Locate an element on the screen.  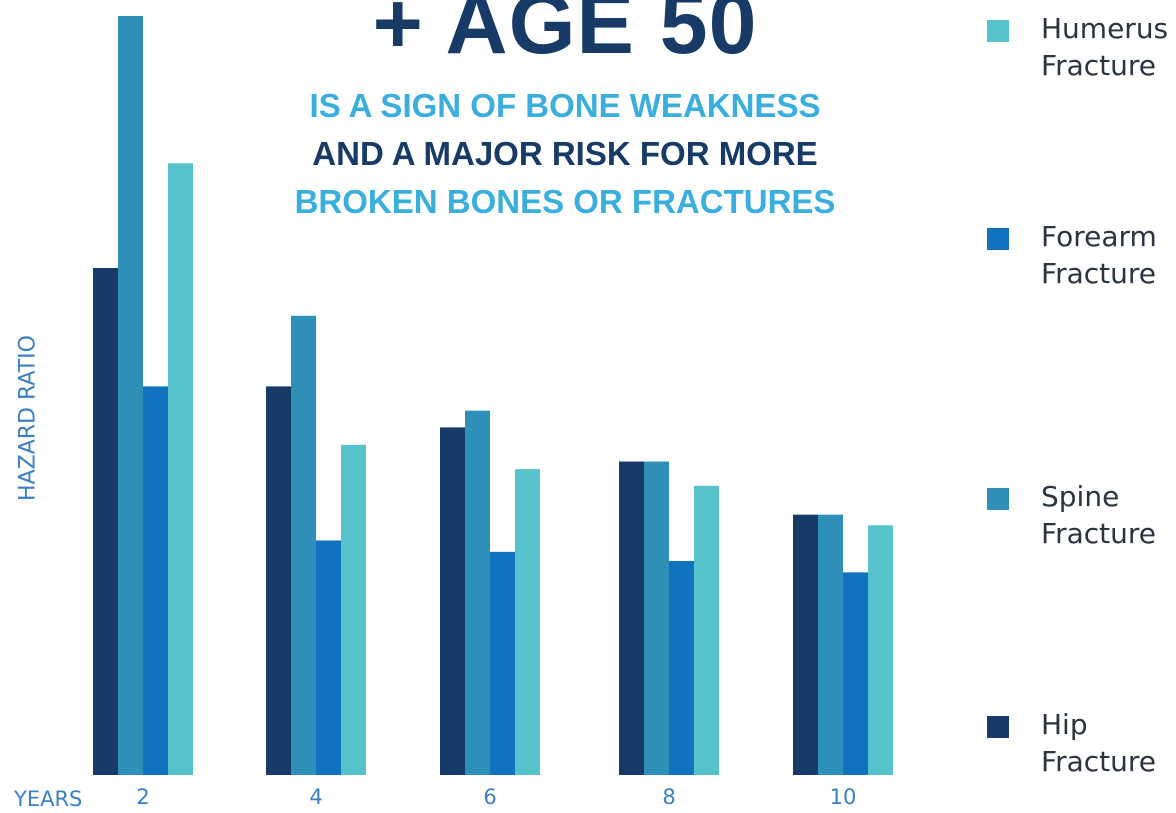
x-axis-label: YEARS is located at coordinates (48, 799).